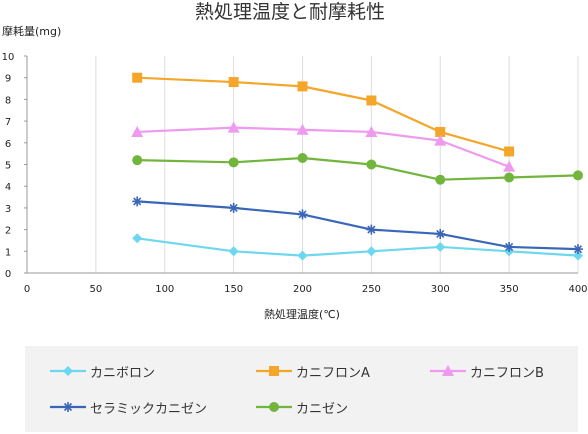  What do you see at coordinates (322, 409) in the screenshot?
I see `legend-label: カニゼン` at bounding box center [322, 409].